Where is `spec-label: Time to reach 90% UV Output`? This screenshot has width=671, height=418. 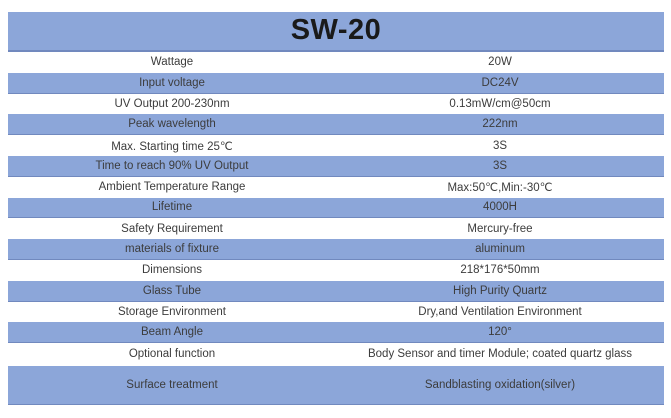
spec-label: Time to reach 90% UV Output is located at coordinates (172, 165).